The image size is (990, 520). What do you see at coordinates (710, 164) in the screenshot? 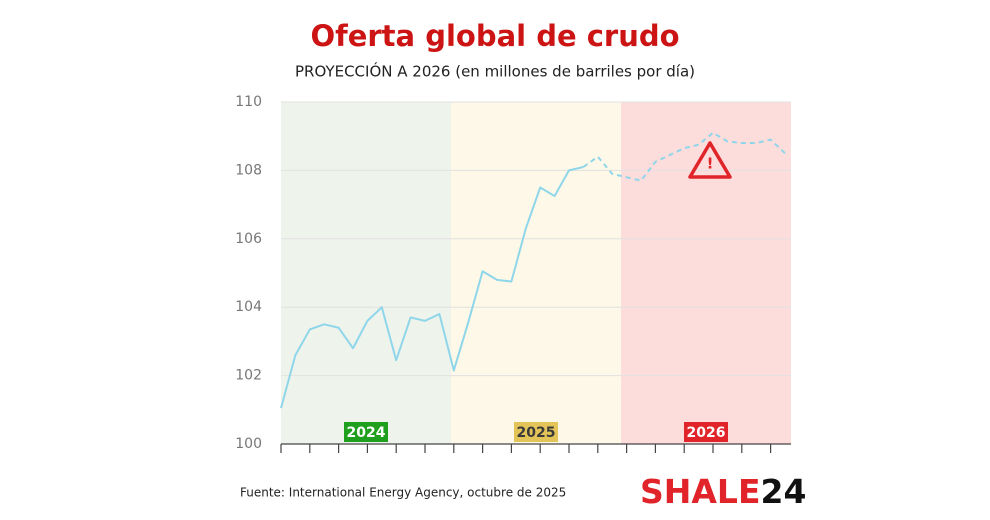
I see `warning-mark: !` at bounding box center [710, 164].